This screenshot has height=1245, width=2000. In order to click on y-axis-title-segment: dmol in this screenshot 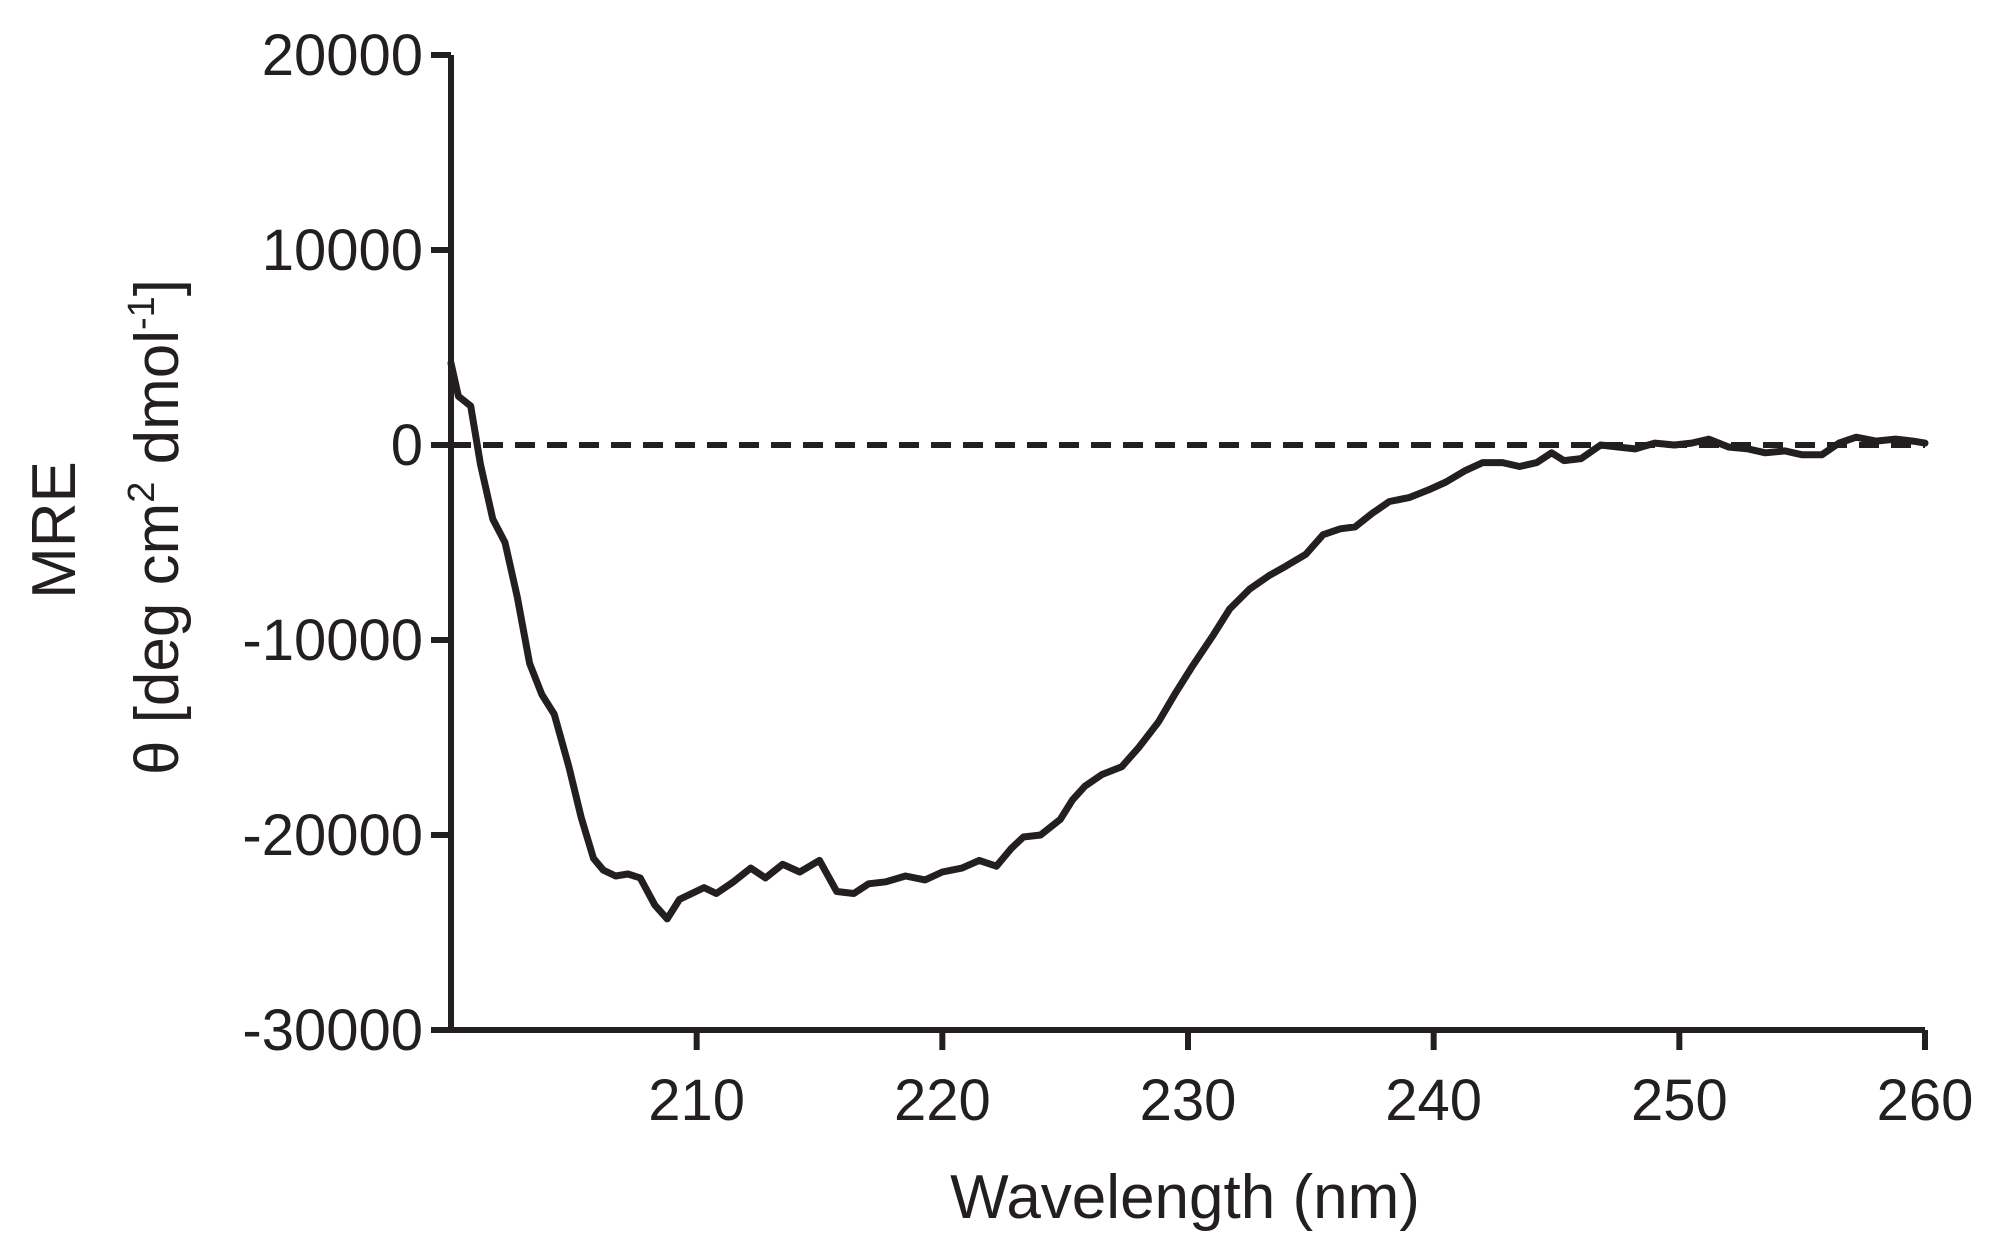, I will do `click(157, 406)`.